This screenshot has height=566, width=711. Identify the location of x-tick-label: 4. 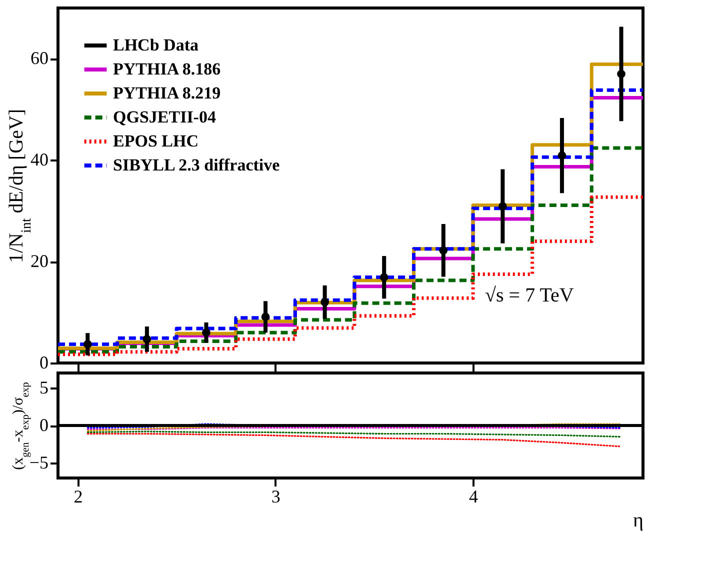
(473, 496).